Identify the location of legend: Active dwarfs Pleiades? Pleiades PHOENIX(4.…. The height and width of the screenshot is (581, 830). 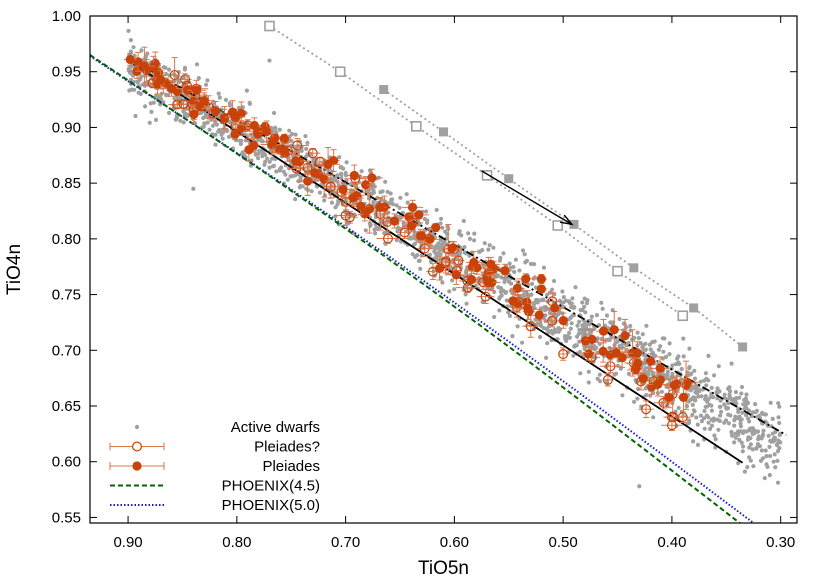
(214, 466).